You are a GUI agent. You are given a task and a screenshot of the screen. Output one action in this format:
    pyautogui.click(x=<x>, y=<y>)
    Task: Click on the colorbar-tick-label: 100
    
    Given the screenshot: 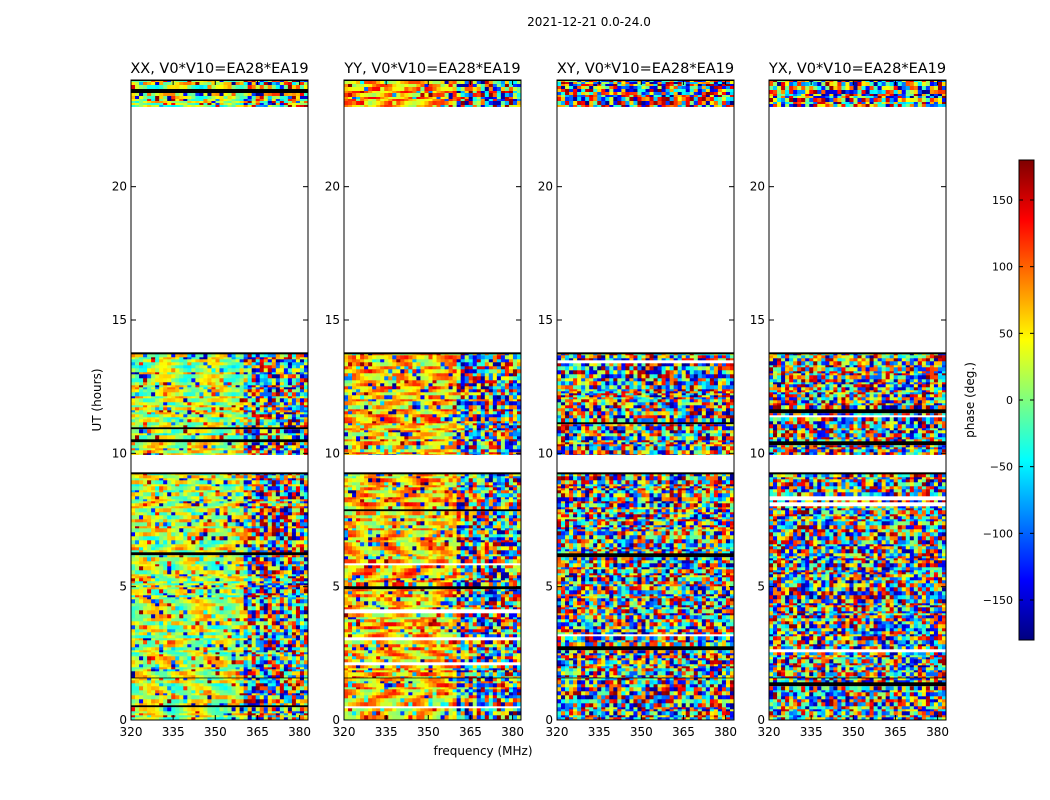 What is the action you would take?
    pyautogui.click(x=1002, y=267)
    